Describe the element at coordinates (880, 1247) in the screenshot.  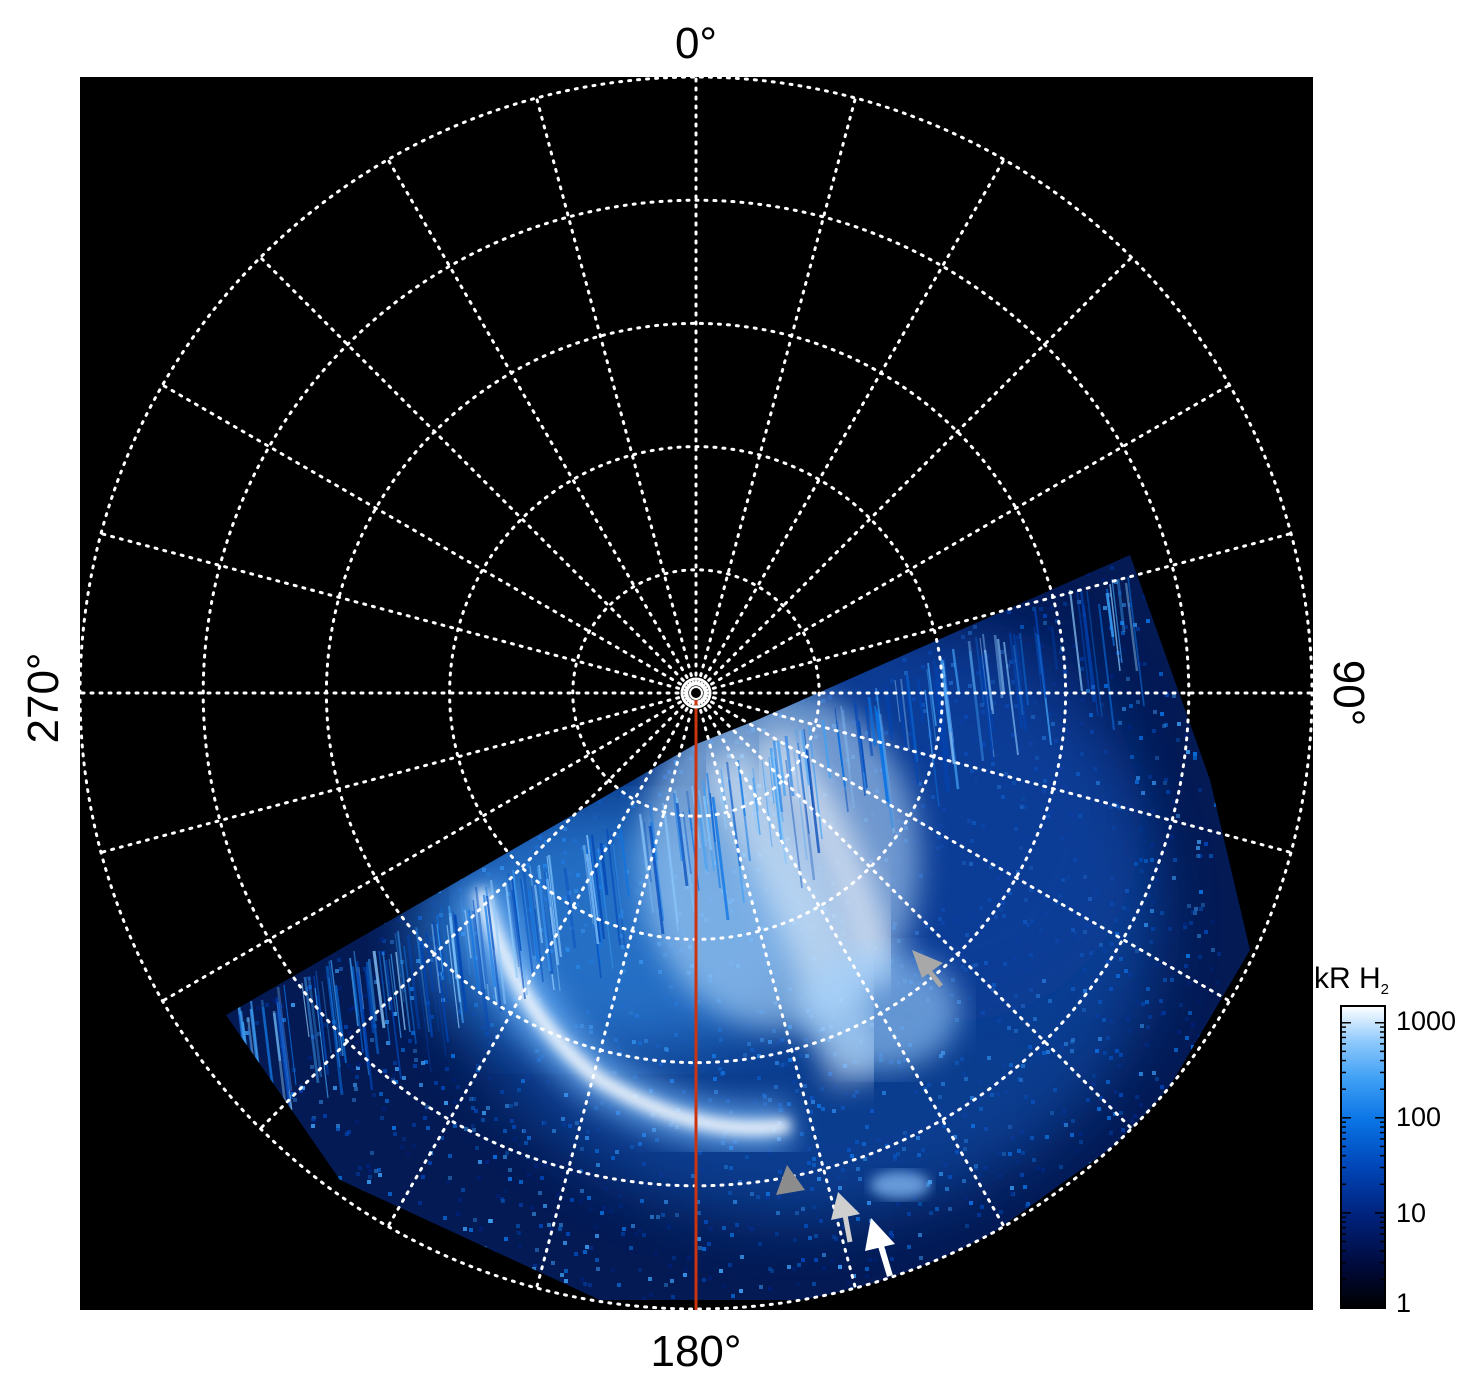
I see `arrow-white` at that location.